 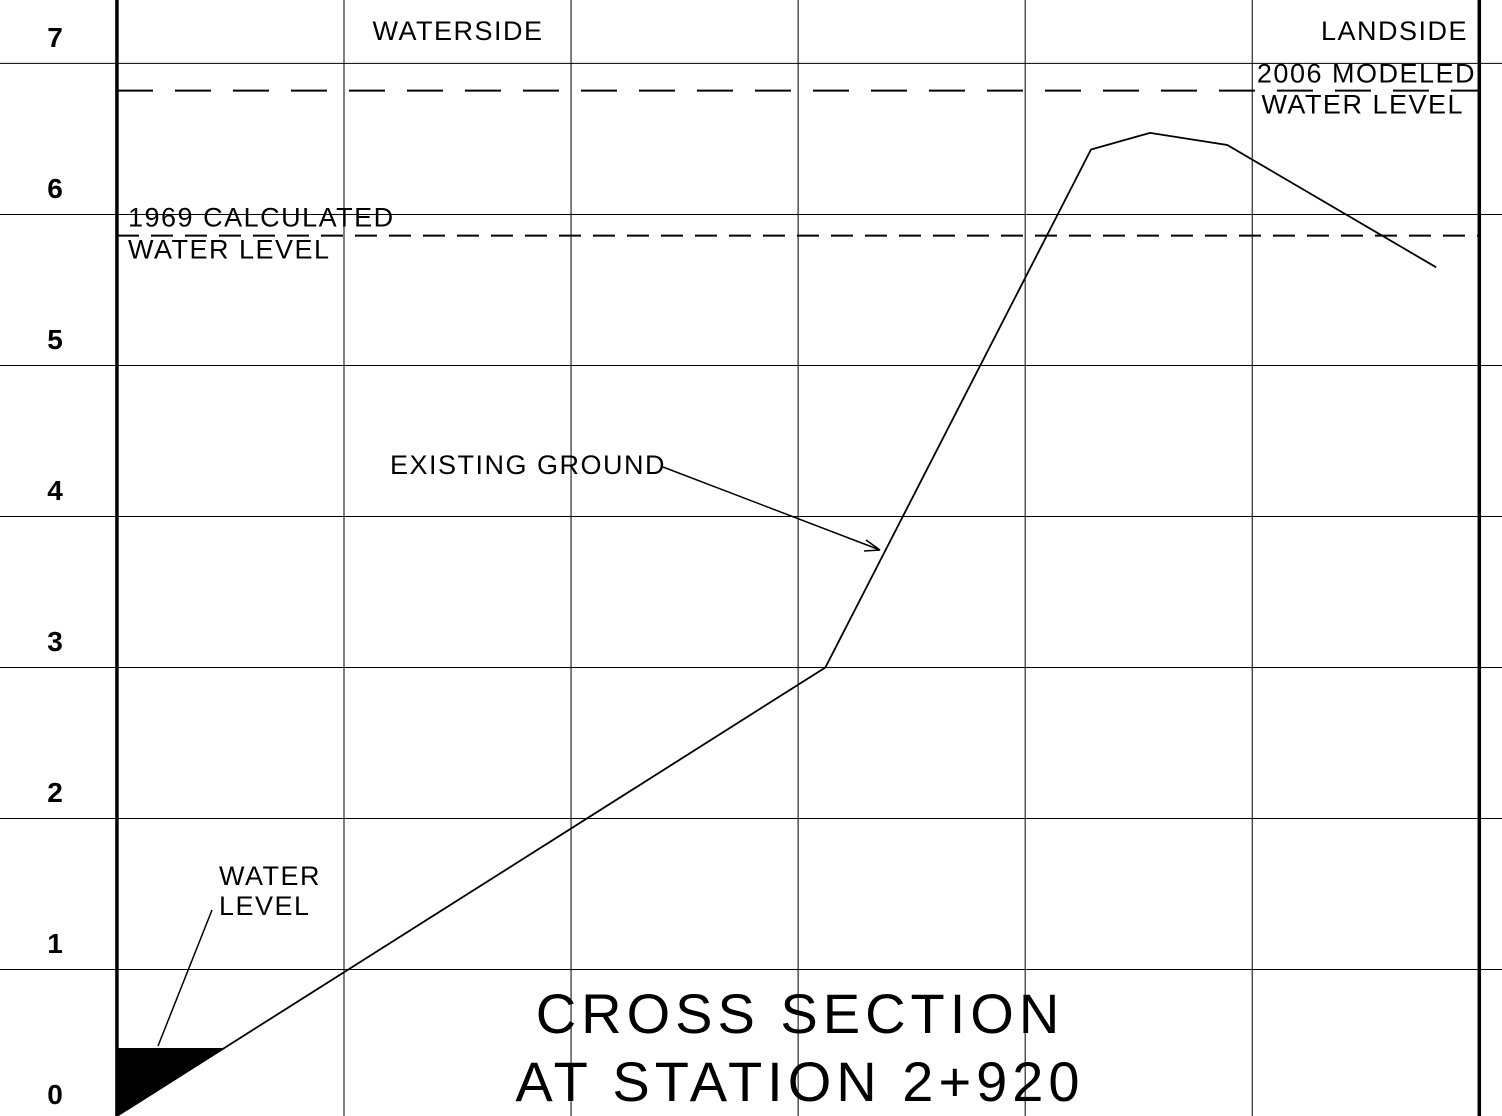 What do you see at coordinates (55, 1094) in the screenshot?
I see `y-tick-label: 0` at bounding box center [55, 1094].